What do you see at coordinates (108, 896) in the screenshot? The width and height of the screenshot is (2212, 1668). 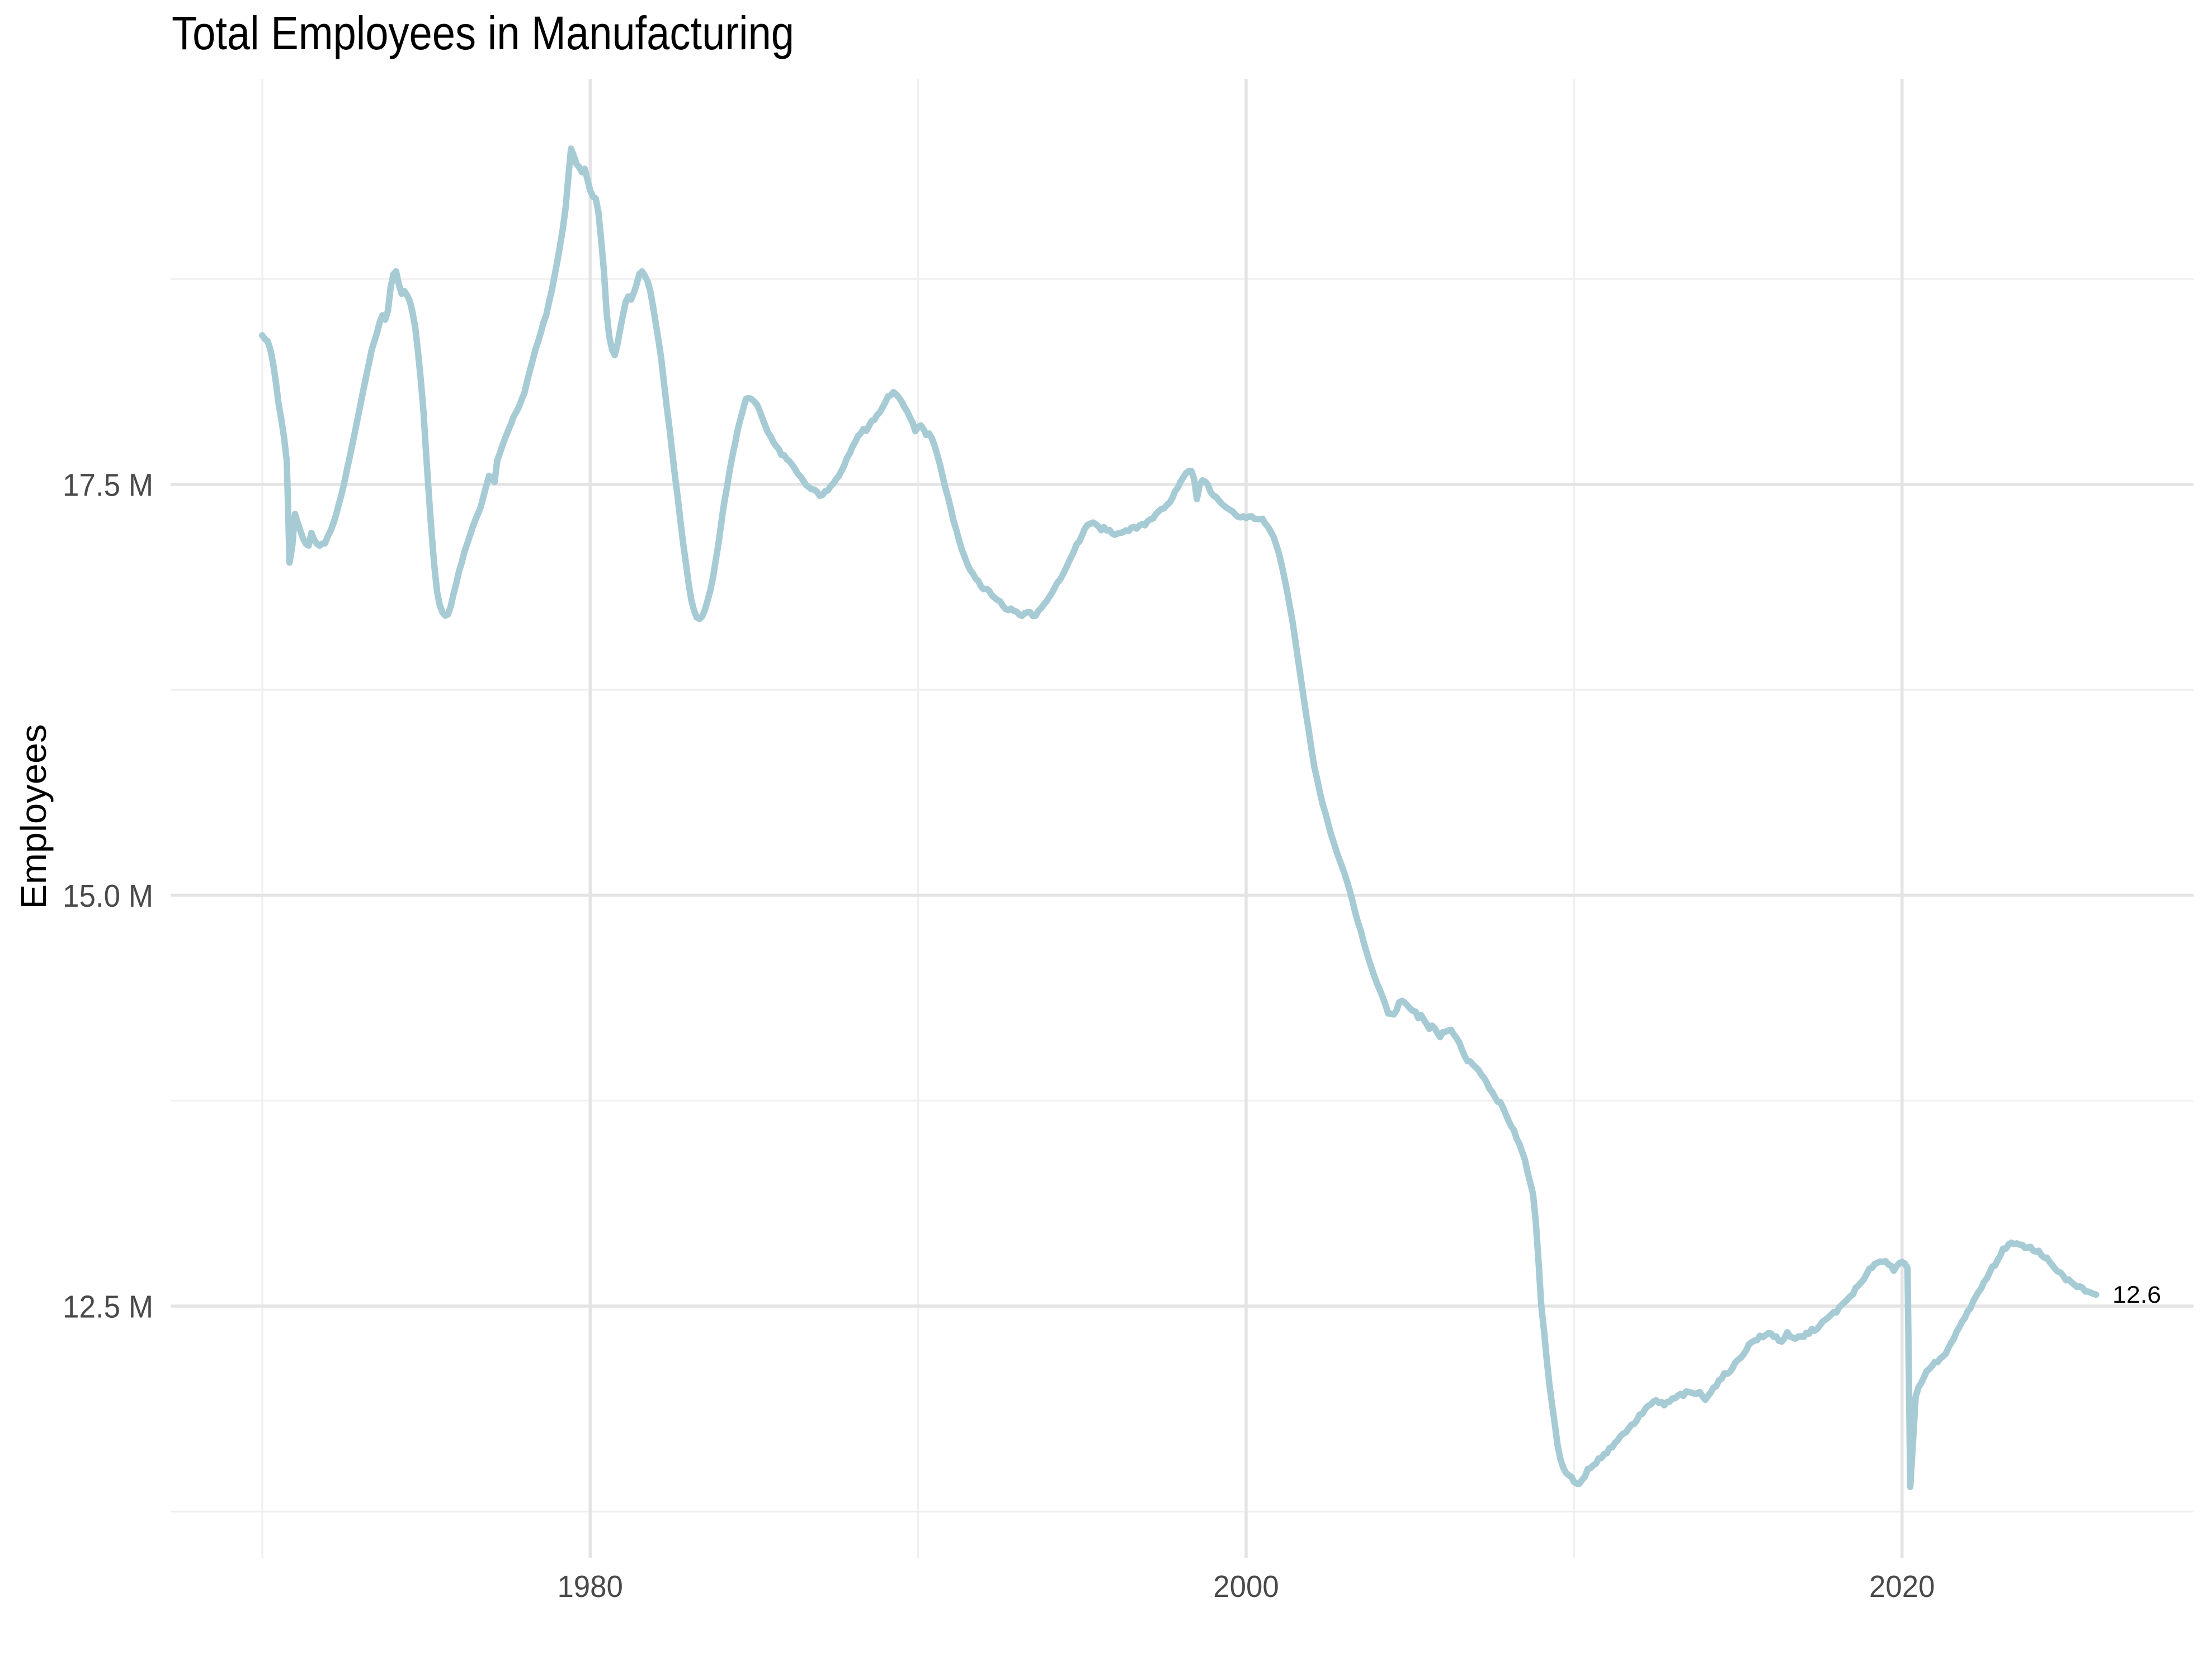 I see `svg-text: 15.0 M` at bounding box center [108, 896].